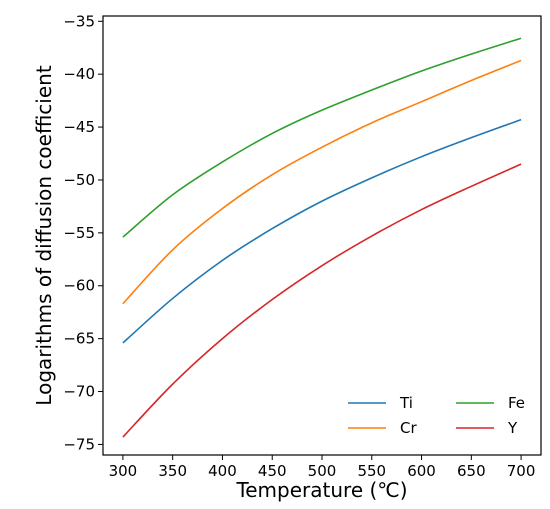 The image size is (550, 509). What do you see at coordinates (421, 471) in the screenshot?
I see `x-tick-label: 600` at bounding box center [421, 471].